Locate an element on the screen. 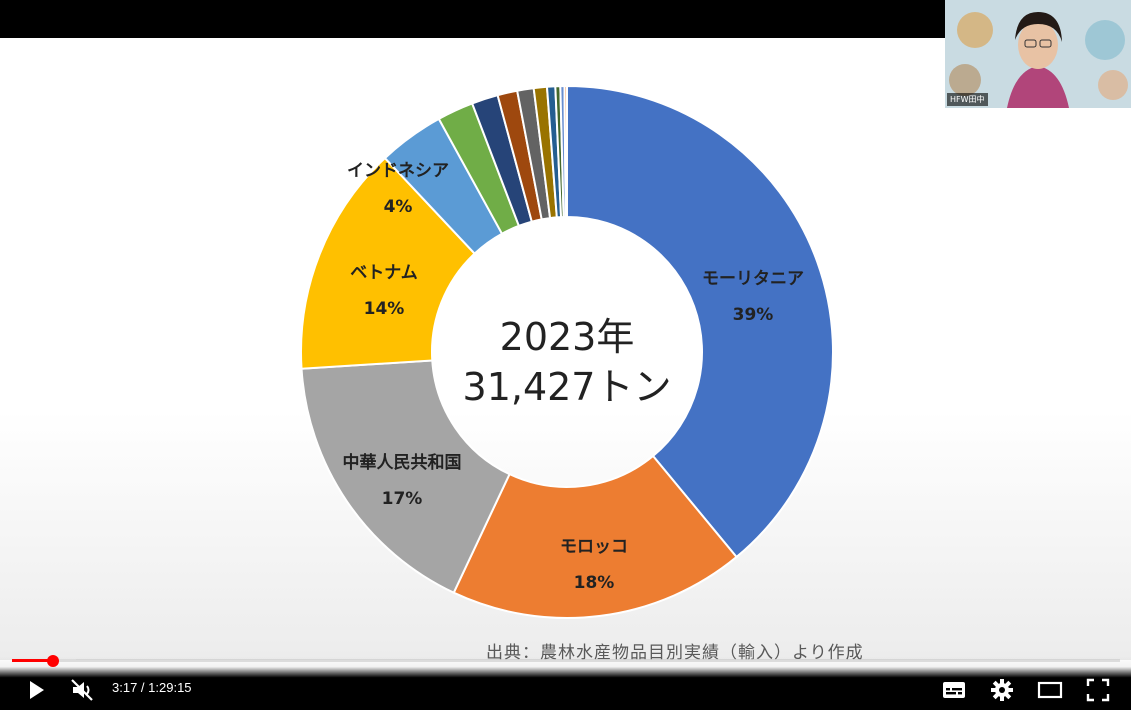  center-text: 31,427トン is located at coordinates (567, 387).